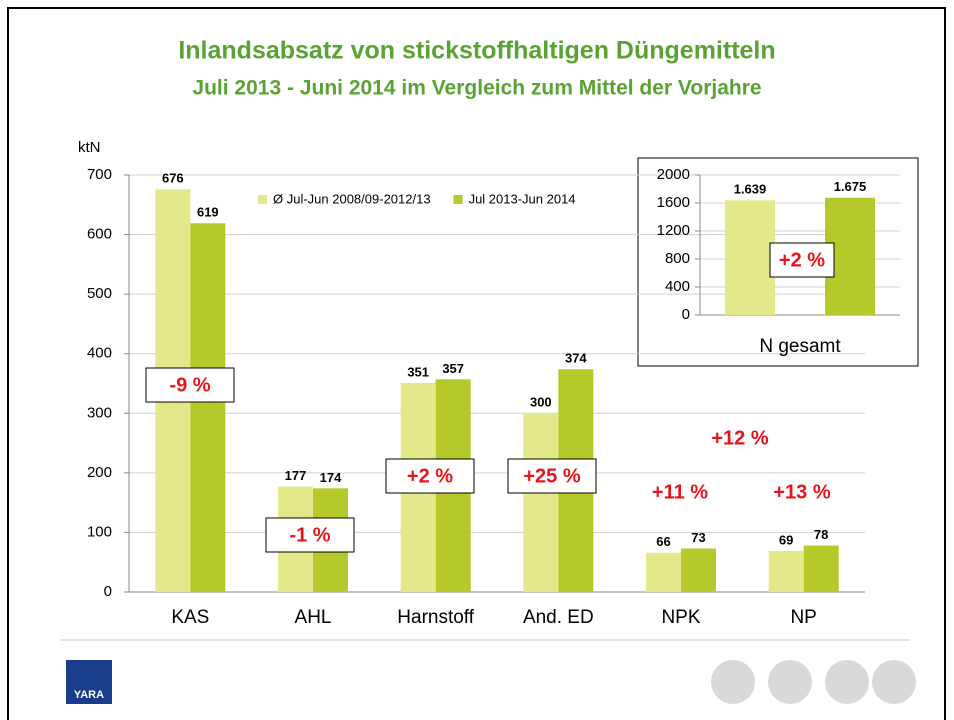 This screenshot has height=720, width=954. What do you see at coordinates (190, 617) in the screenshot?
I see `x-tick-label: KAS` at bounding box center [190, 617].